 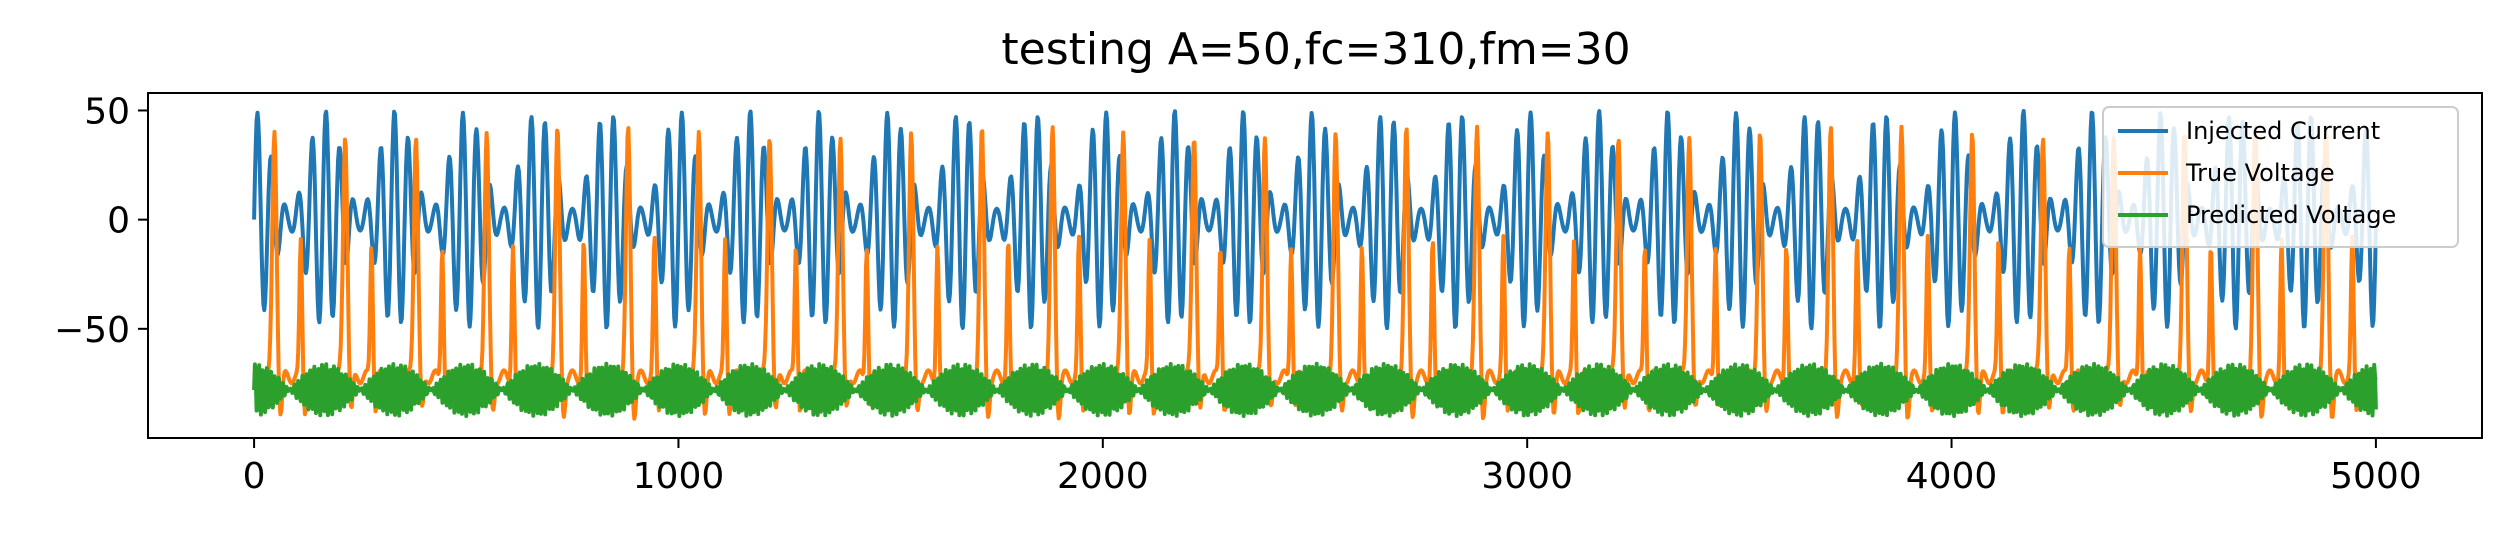 What do you see at coordinates (118, 221) in the screenshot?
I see `y-tick-label: 0` at bounding box center [118, 221].